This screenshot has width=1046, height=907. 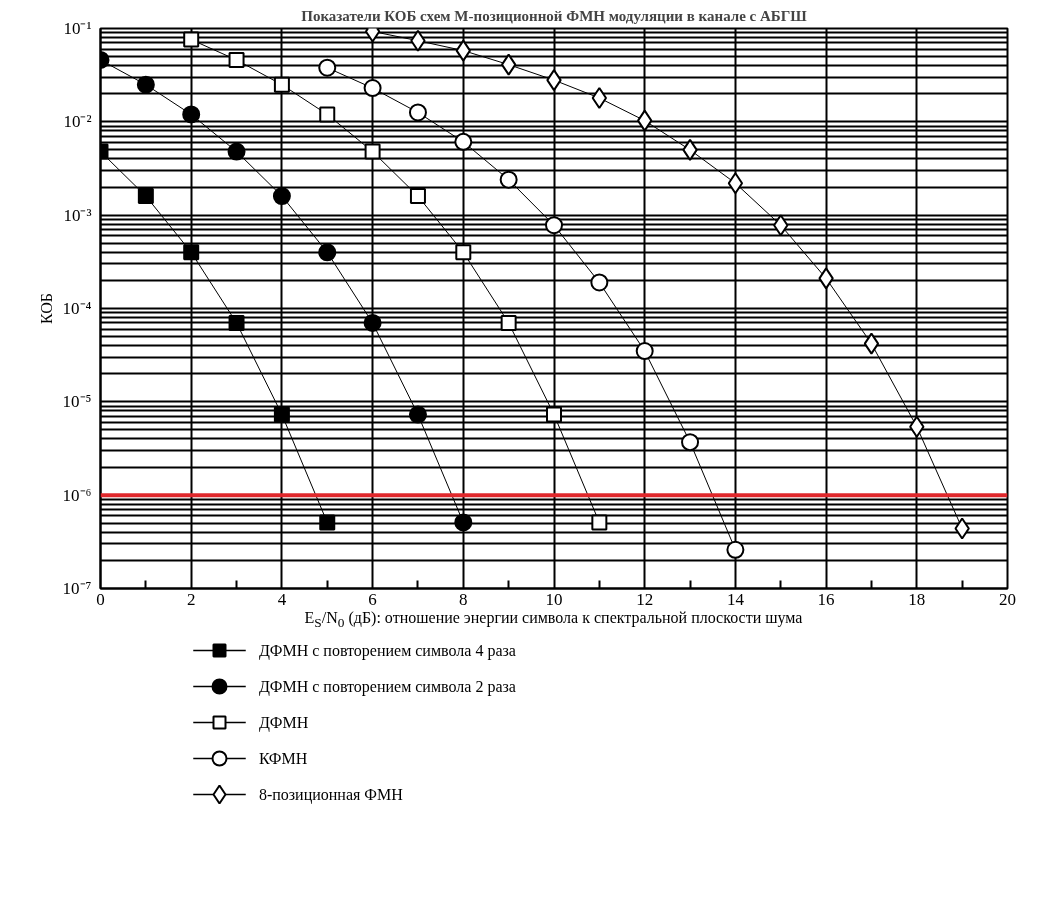 What do you see at coordinates (387, 687) in the screenshot?
I see `legend-label: ДФМН с повторением символа 2 раза` at bounding box center [387, 687].